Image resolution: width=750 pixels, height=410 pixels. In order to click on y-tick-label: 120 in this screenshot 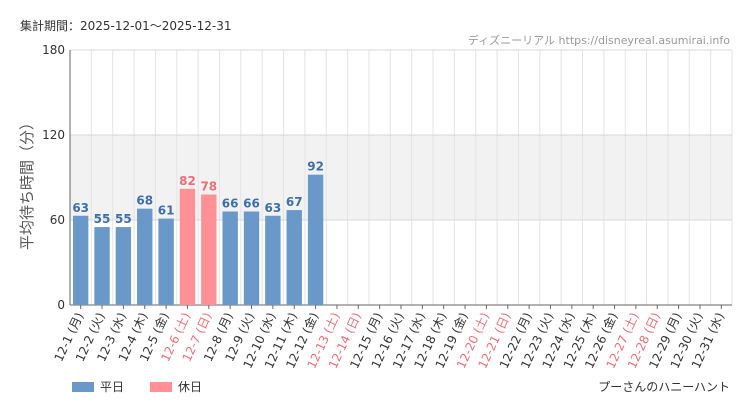, I will do `click(53, 135)`.